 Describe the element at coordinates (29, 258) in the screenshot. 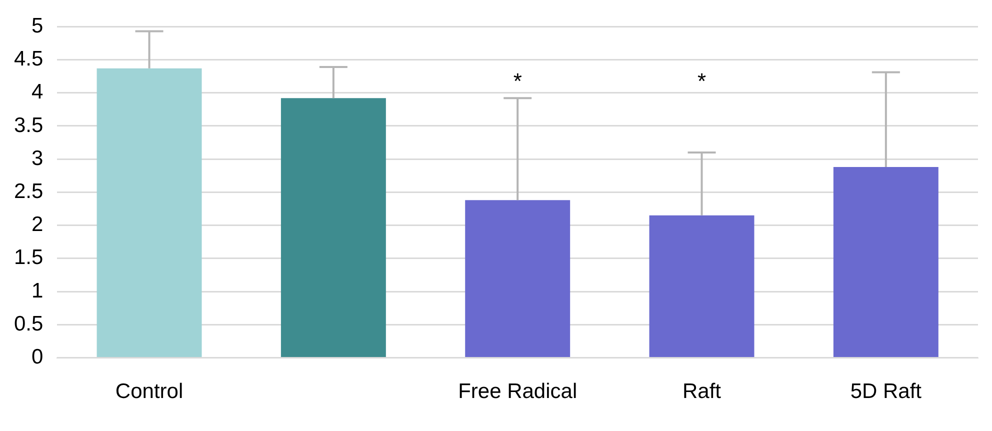

I see `y-tick-label: 1.5` at that location.